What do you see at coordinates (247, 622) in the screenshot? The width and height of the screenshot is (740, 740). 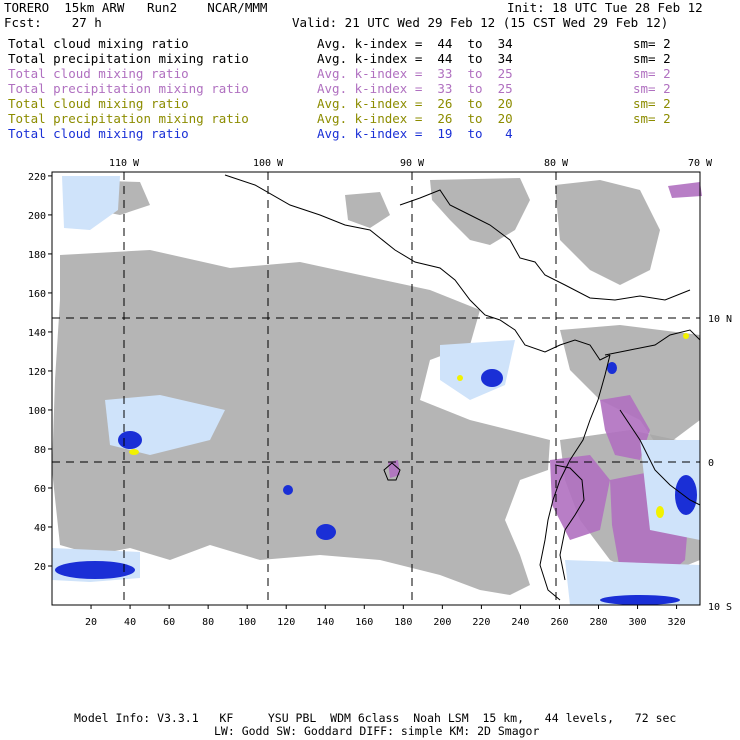 I see `x-tick-label: 100` at bounding box center [247, 622].